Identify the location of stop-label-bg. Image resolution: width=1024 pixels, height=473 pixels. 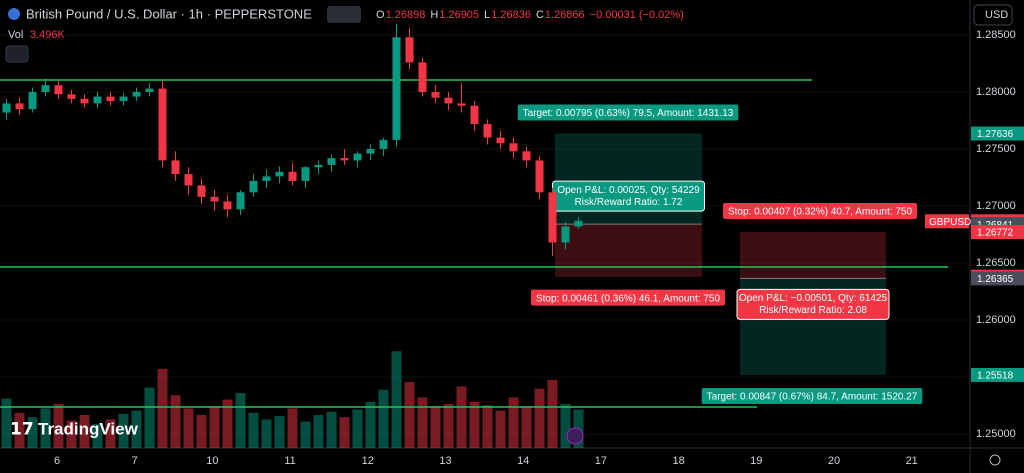
(628, 297).